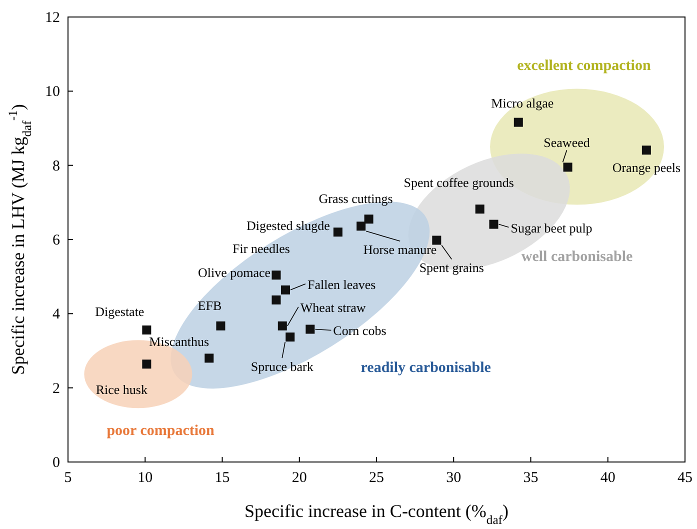  I want to click on annotation: excellent compaction, so click(584, 66).